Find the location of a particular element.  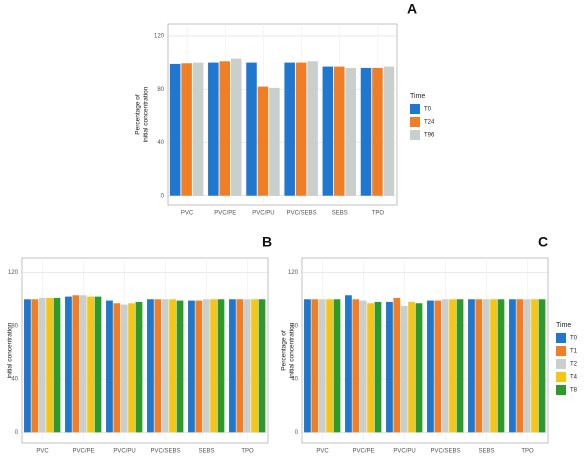

legend-label: T1 is located at coordinates (574, 352).